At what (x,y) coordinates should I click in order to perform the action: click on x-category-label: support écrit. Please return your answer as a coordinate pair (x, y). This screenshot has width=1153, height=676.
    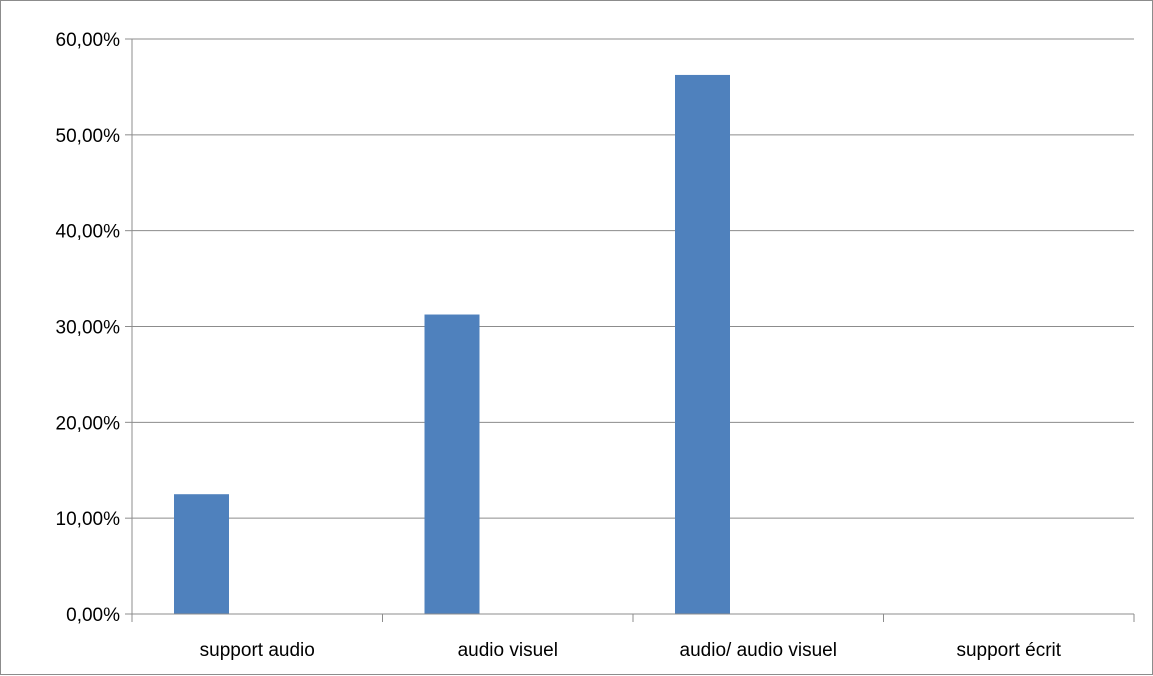
    Looking at the image, I should click on (1008, 650).